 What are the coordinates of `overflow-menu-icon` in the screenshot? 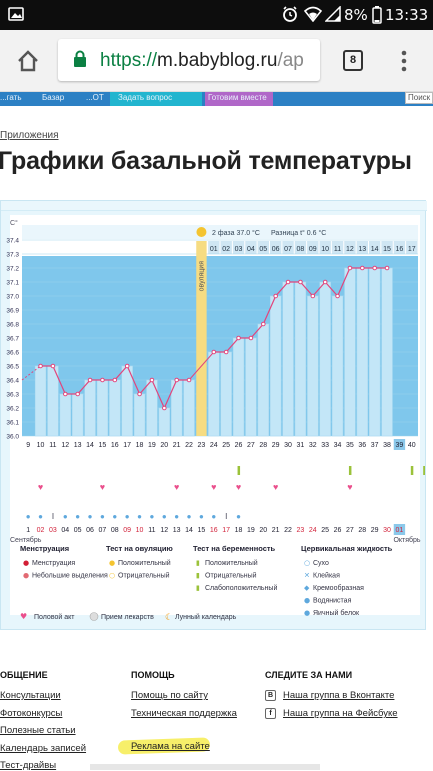 It's located at (404, 61).